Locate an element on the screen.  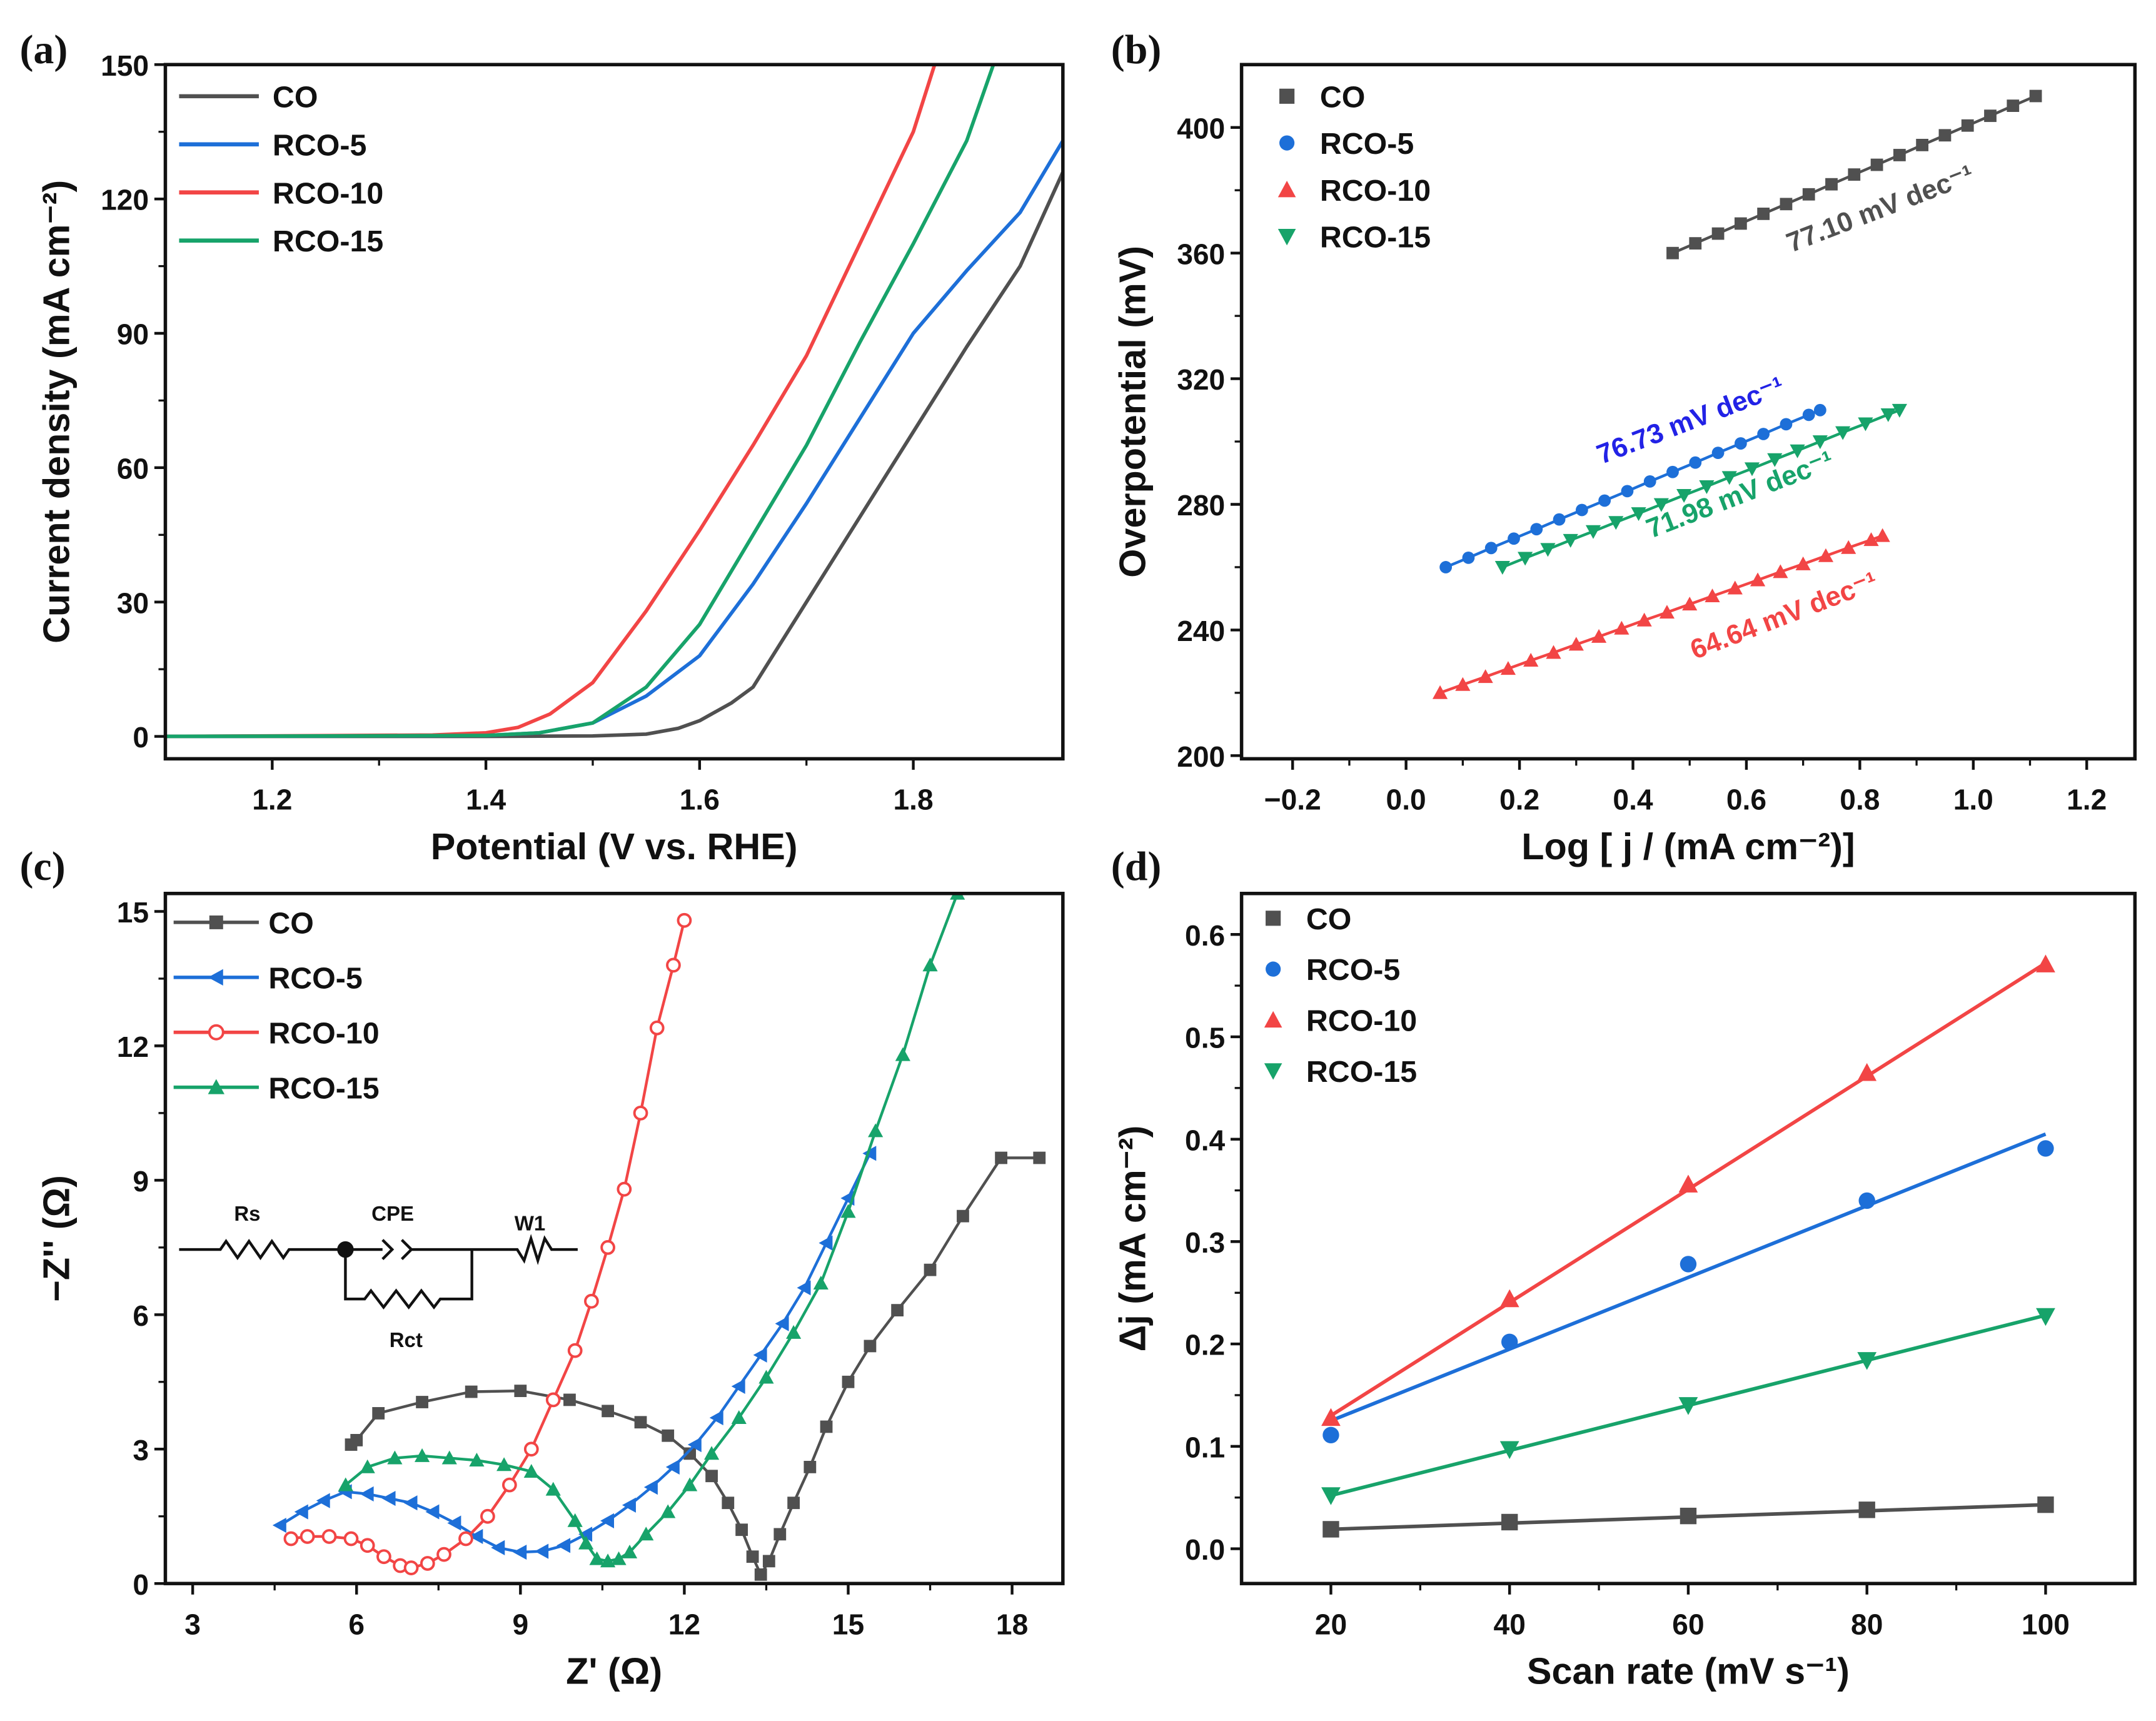
y-tick-label: 0.0 is located at coordinates (1205, 1549).